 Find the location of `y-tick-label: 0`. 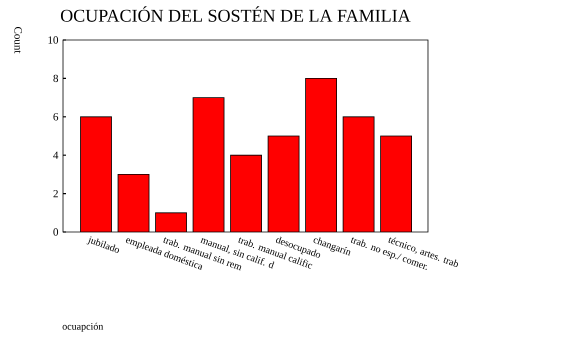

y-tick-label: 0 is located at coordinates (55, 232).